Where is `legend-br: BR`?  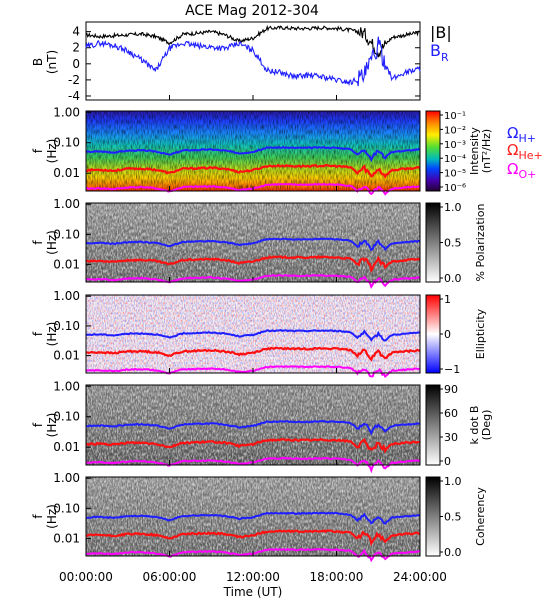 legend-br: BR is located at coordinates (439, 52).